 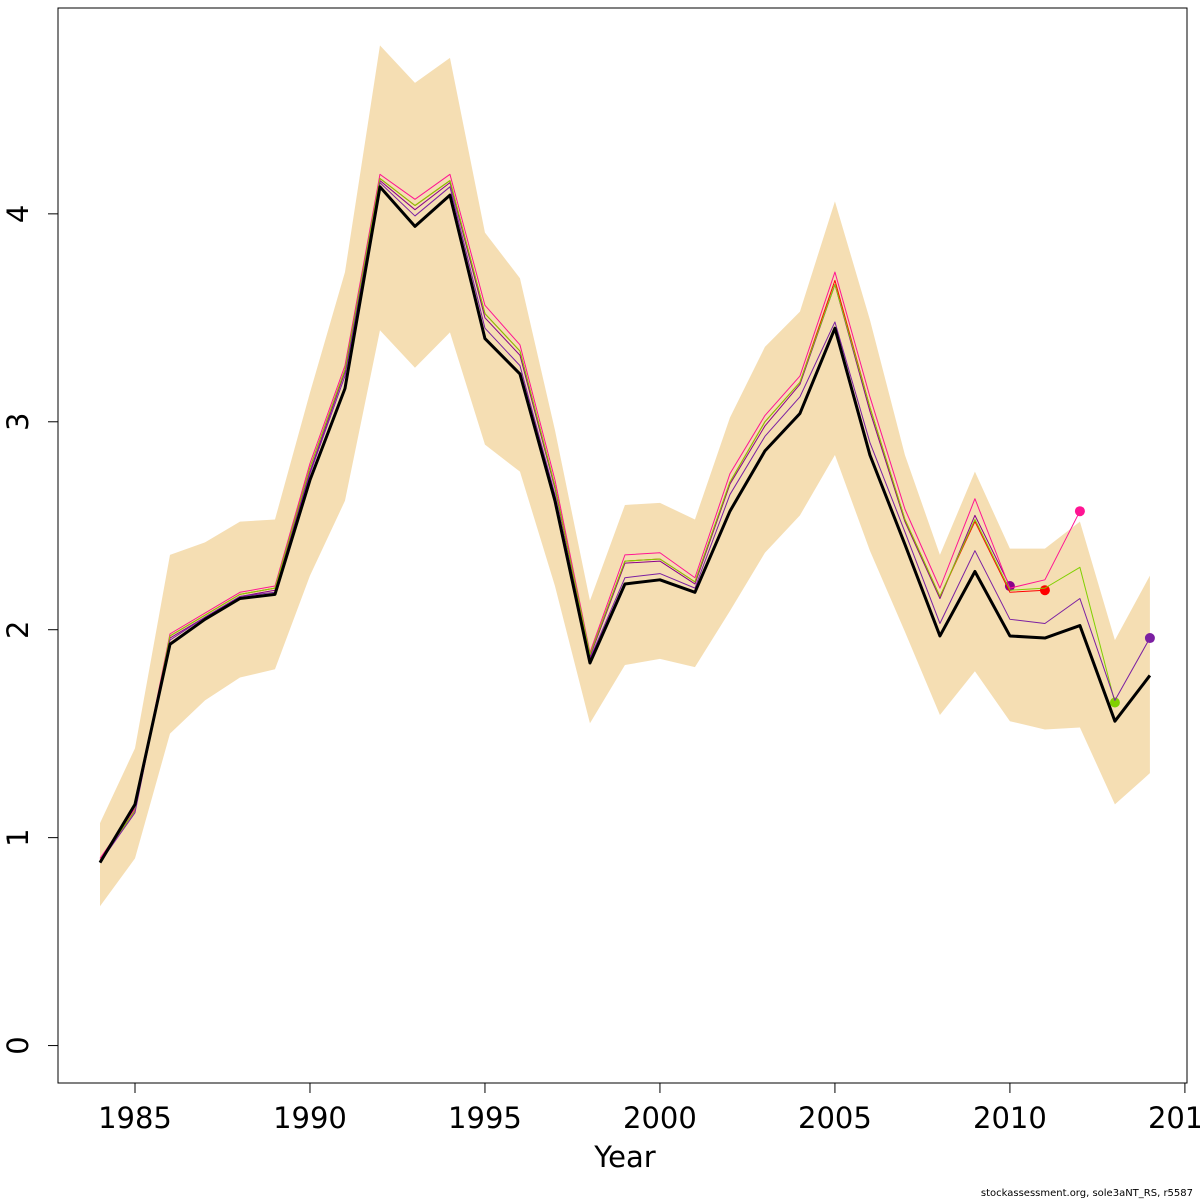 What do you see at coordinates (18, 1045) in the screenshot?
I see `y-tick-label: 0` at bounding box center [18, 1045].